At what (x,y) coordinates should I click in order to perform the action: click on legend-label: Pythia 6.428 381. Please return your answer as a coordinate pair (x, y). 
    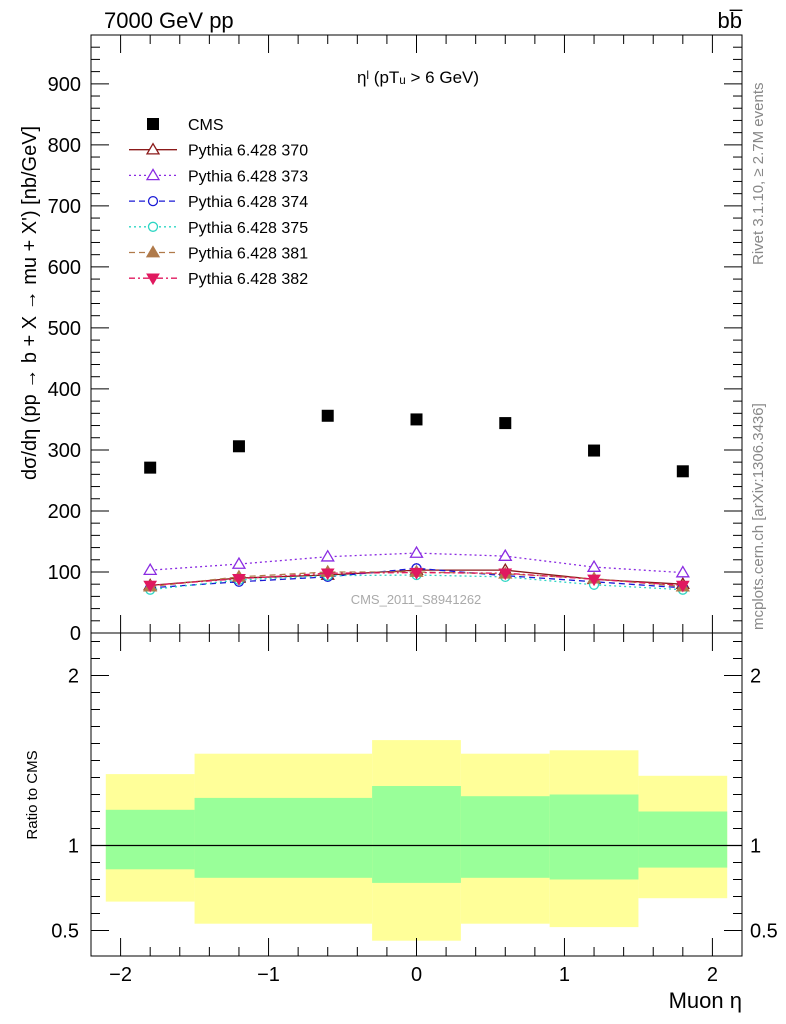
    Looking at the image, I should click on (248, 254).